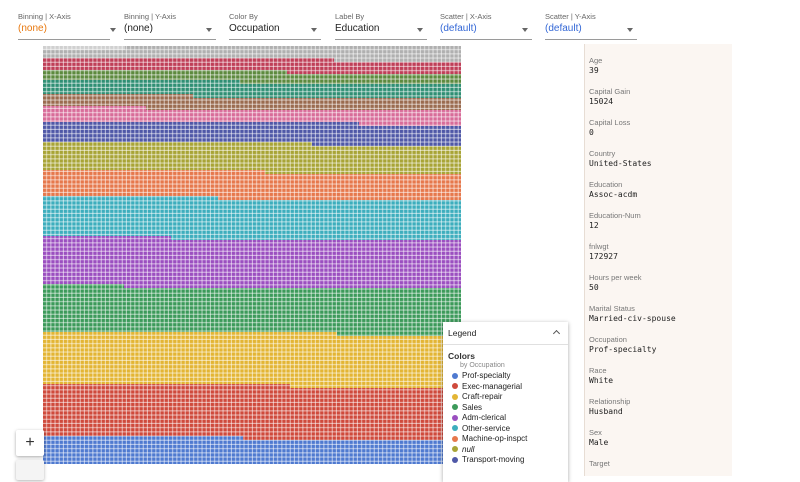 This screenshot has height=482, width=800. Describe the element at coordinates (357, 28) in the screenshot. I see `label-by-value: Education` at that location.